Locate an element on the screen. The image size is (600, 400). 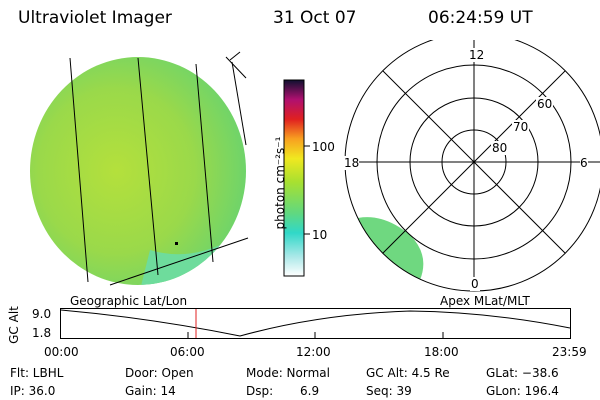
mlt-label-18: 18 is located at coordinates (352, 163).